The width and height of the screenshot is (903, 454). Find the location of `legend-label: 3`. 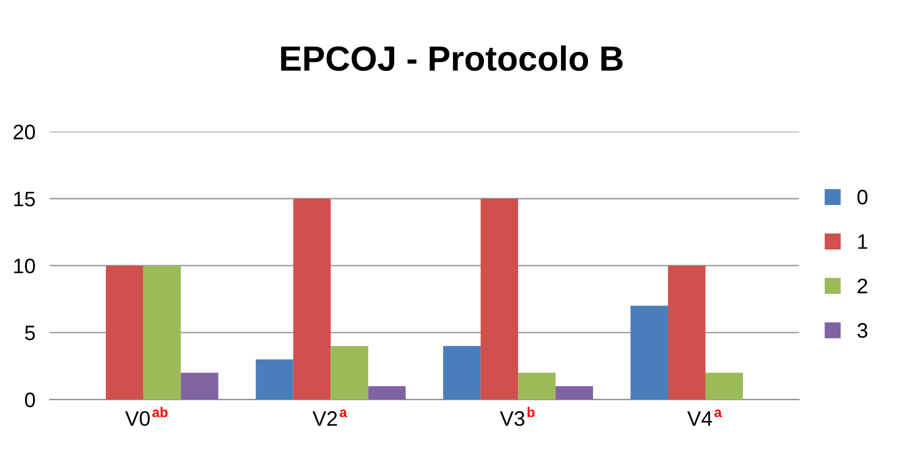

legend-label: 3 is located at coordinates (862, 330).